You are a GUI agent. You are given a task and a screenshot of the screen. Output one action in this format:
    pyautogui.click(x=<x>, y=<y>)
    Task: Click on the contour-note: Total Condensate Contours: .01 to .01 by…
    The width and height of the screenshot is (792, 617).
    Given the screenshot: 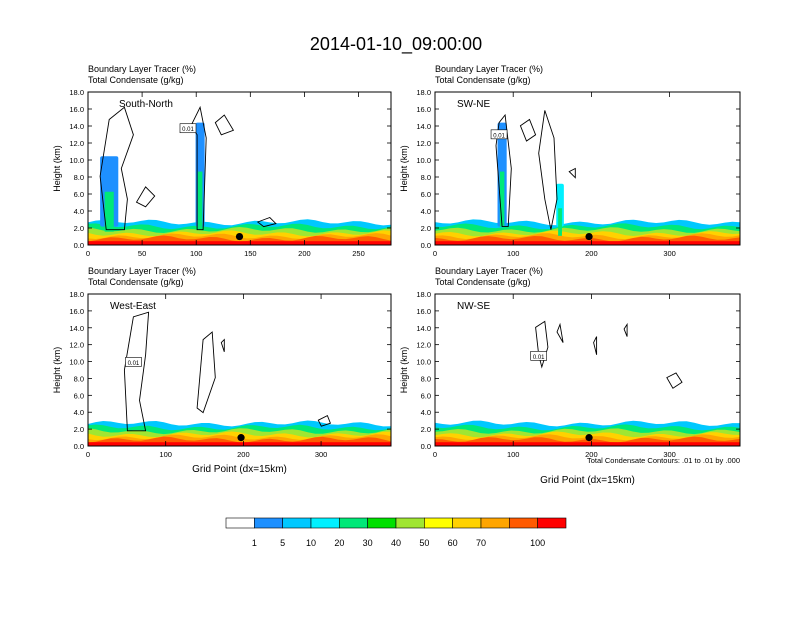 What is the action you would take?
    pyautogui.click(x=663, y=460)
    